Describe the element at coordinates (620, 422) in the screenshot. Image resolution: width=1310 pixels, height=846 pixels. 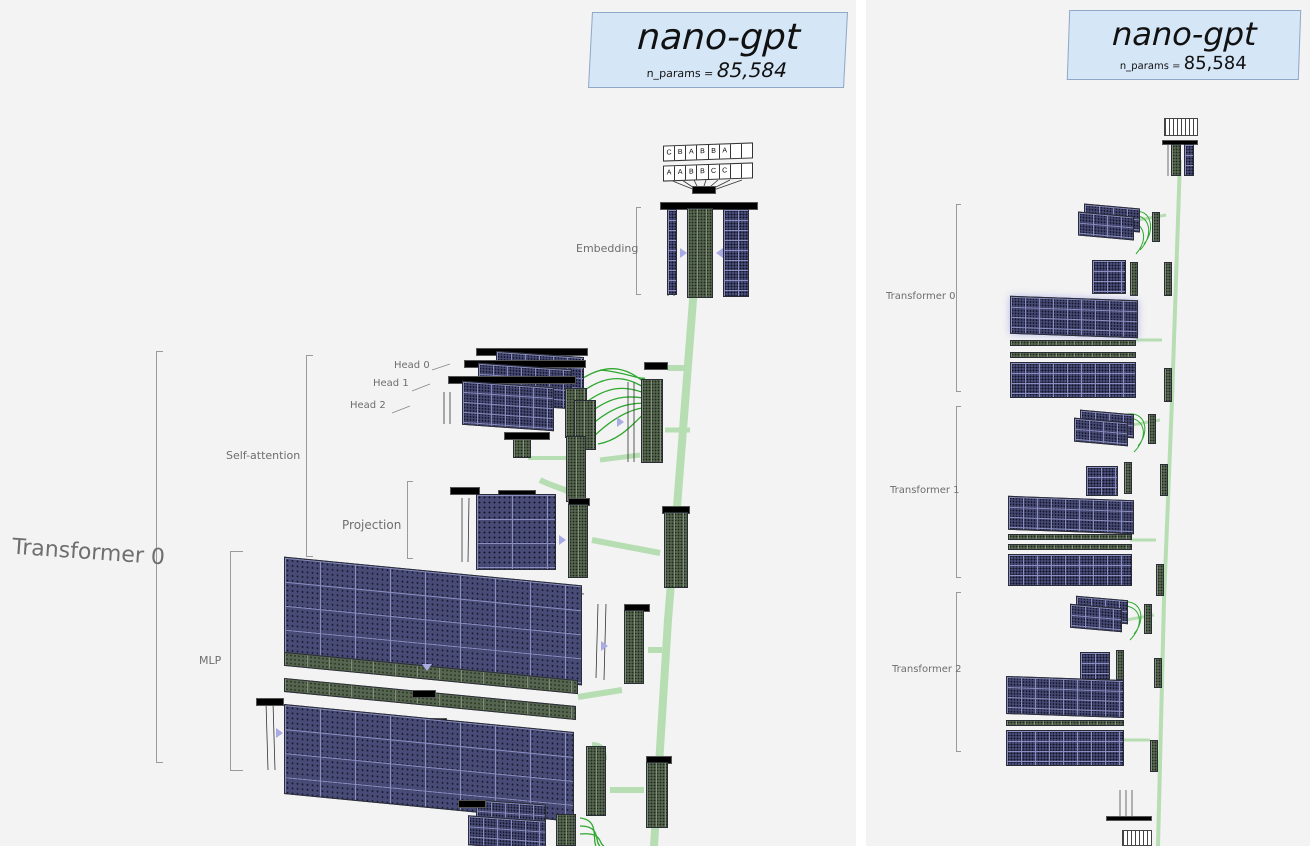
I see `attention-arrow` at that location.